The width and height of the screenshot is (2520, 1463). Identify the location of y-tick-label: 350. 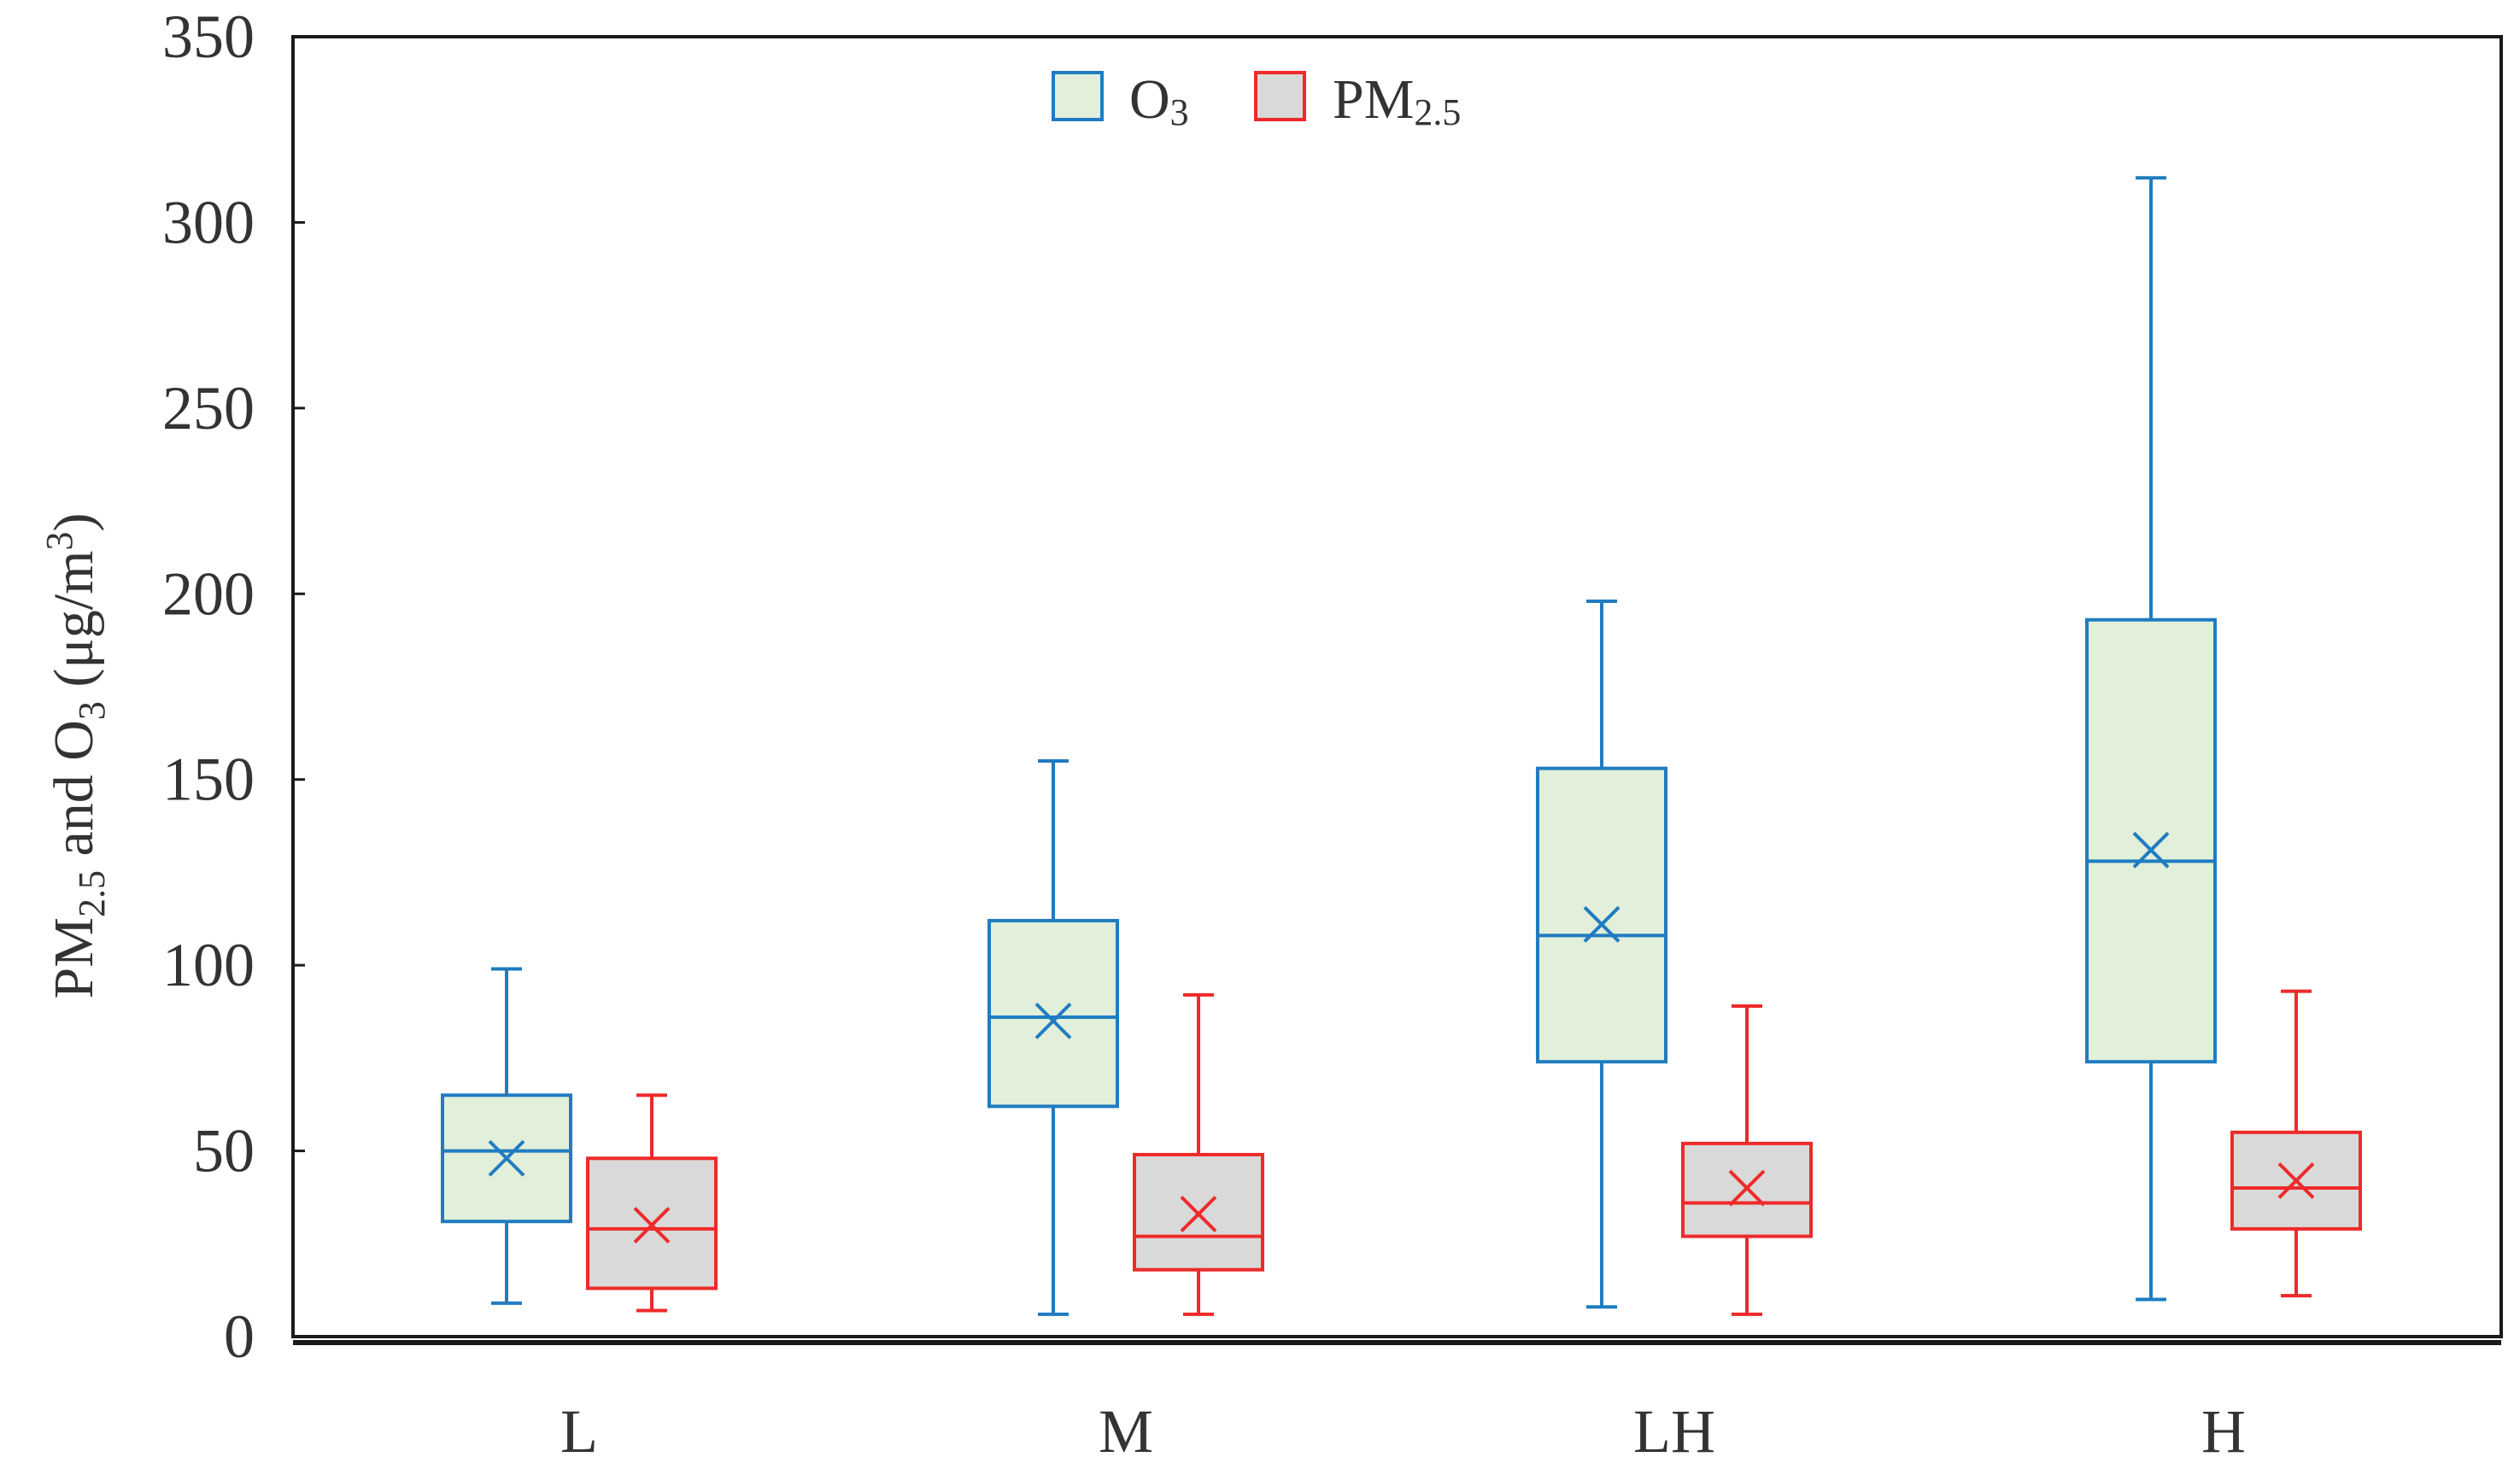
(208, 37).